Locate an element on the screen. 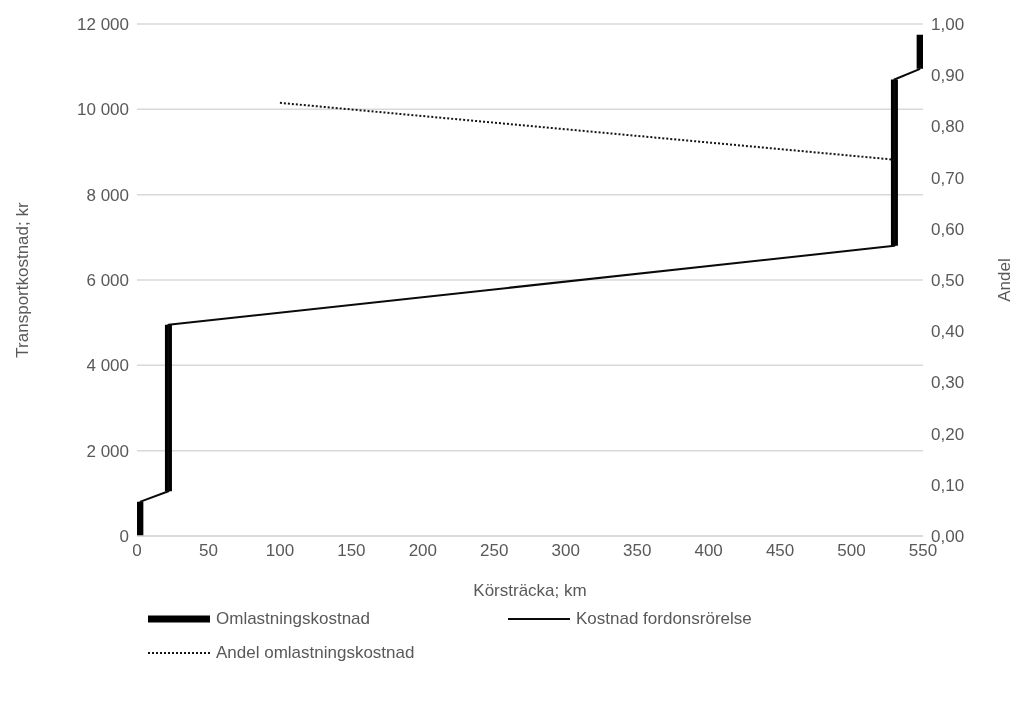  legend-label: Kostnad fordonsrörelse is located at coordinates (664, 619).